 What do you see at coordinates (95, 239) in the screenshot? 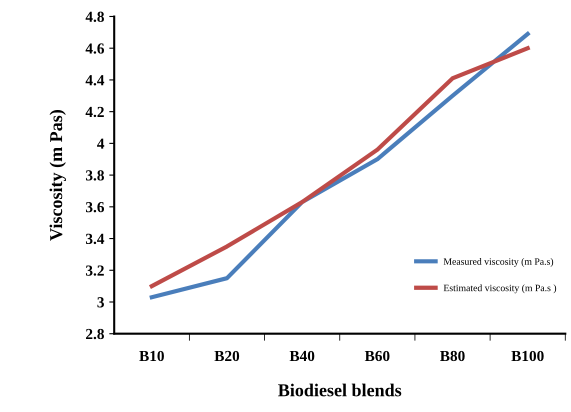
I see `y-tick-label: 3.4` at bounding box center [95, 239].